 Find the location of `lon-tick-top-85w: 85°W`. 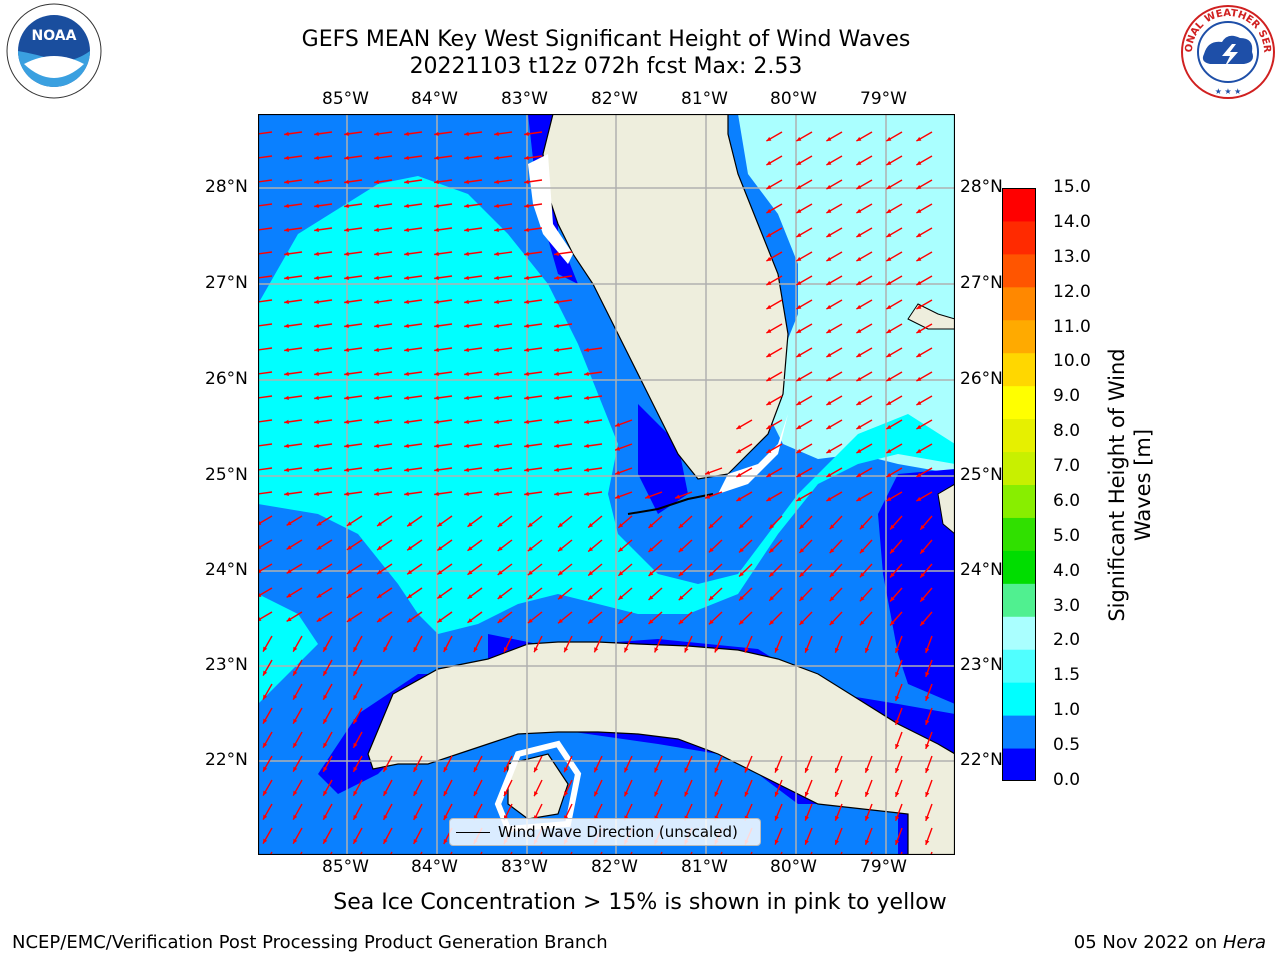

lon-tick-top-85w: 85°W is located at coordinates (345, 99).